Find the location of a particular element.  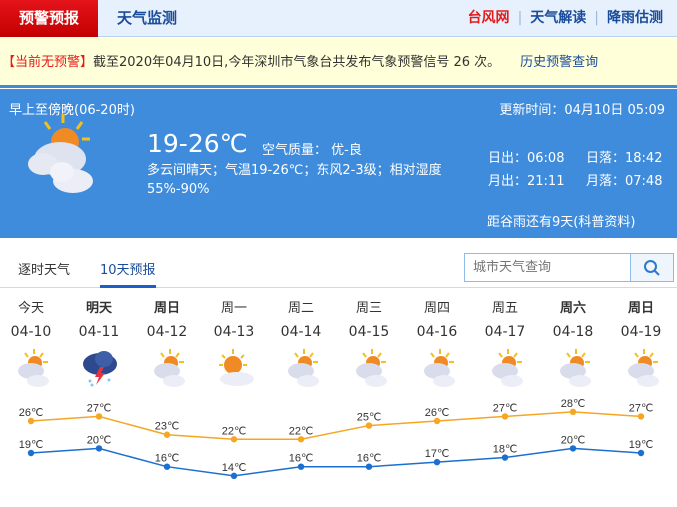

date-label: 04-12 is located at coordinates (167, 332).